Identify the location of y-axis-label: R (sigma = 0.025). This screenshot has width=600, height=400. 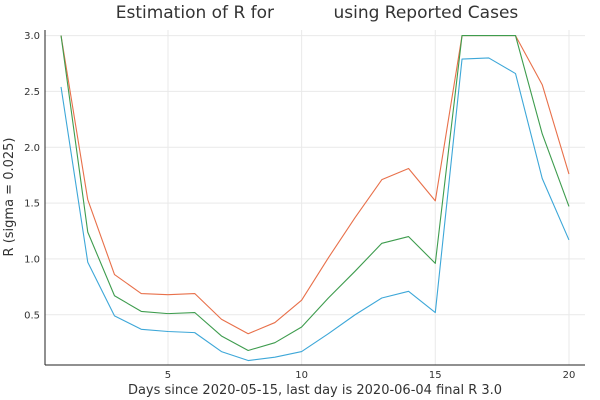
(9, 197).